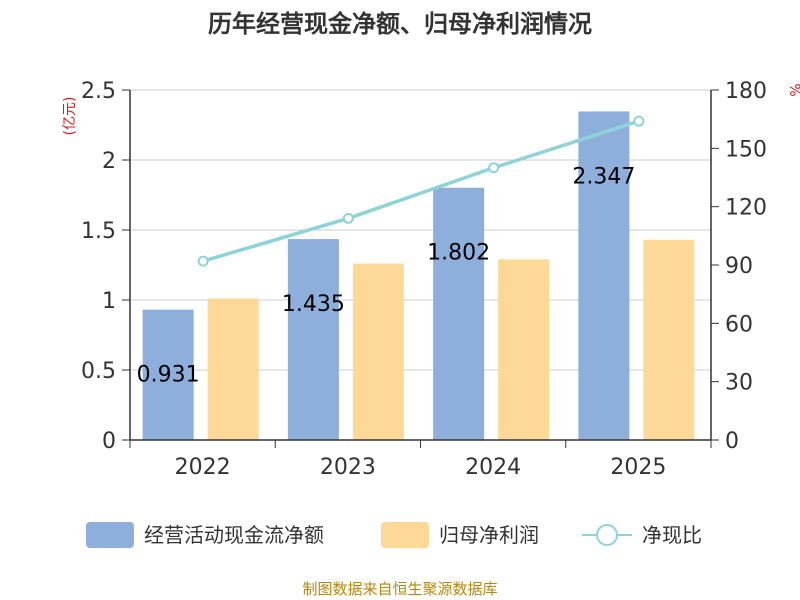 Image resolution: width=800 pixels, height=600 pixels. I want to click on legend-label-cash-flow: 经营活动现金流净额, so click(234, 535).